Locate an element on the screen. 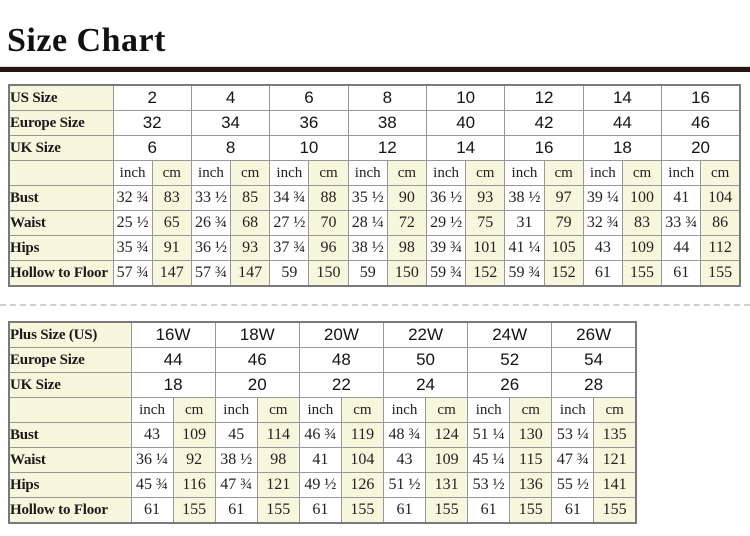 The height and width of the screenshot is (536, 750). measurement-value-cm: 130 is located at coordinates (531, 435).